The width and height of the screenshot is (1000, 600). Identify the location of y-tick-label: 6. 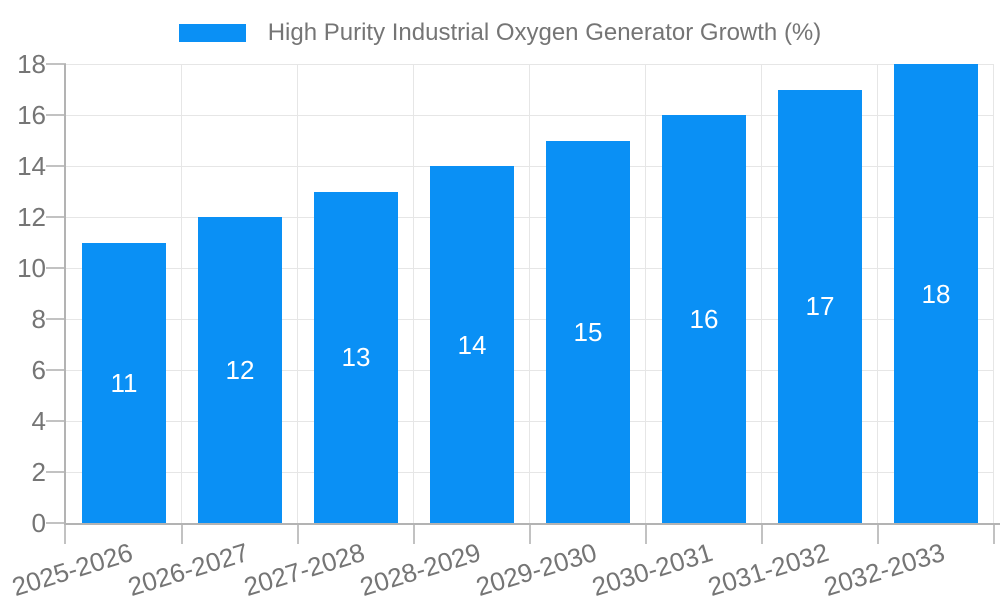
(38, 370).